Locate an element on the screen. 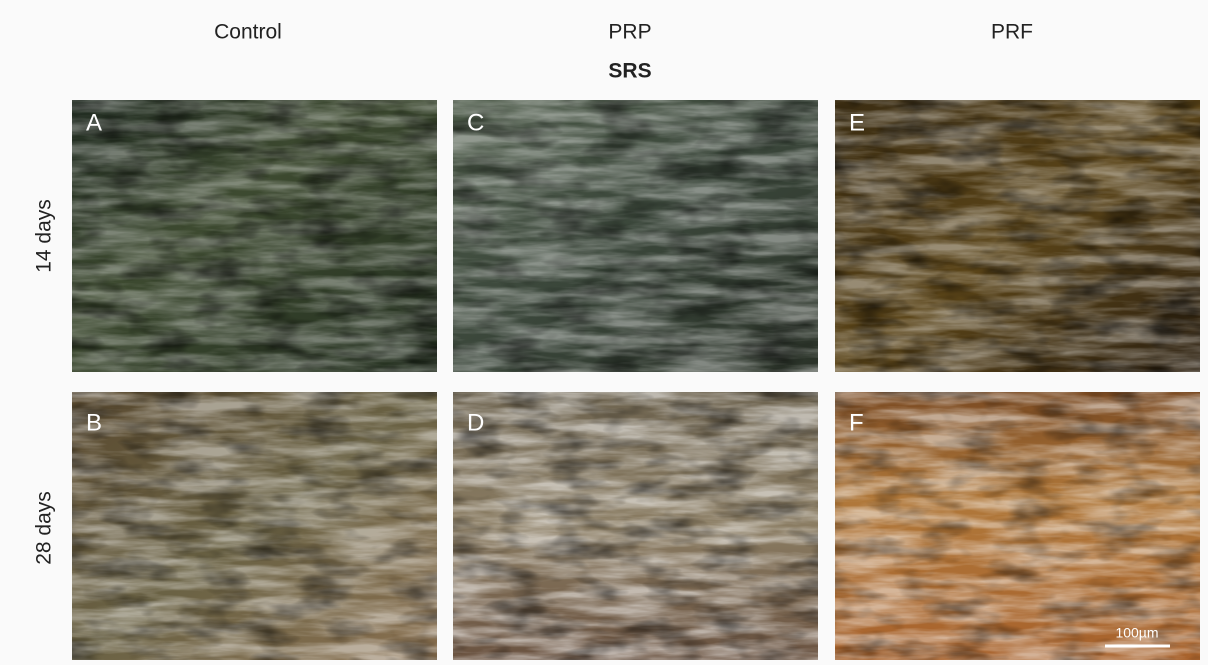 The image size is (1208, 665). column-header: PRP is located at coordinates (629, 32).